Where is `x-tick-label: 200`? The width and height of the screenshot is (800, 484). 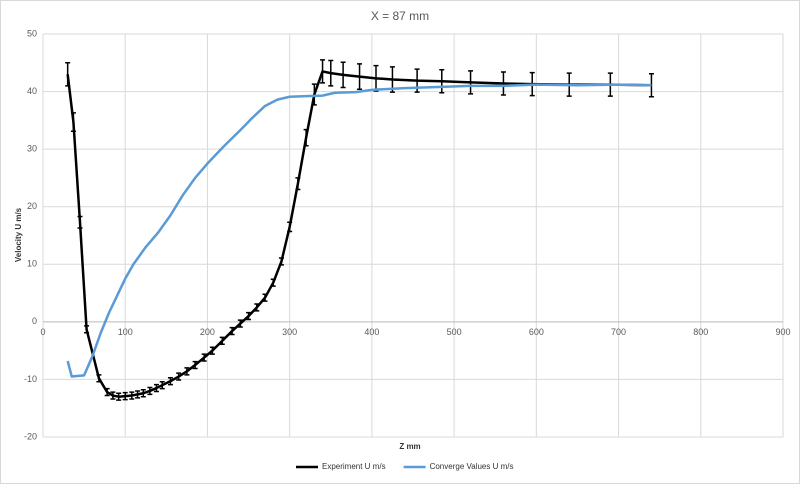 x-tick-label: 200 is located at coordinates (207, 332).